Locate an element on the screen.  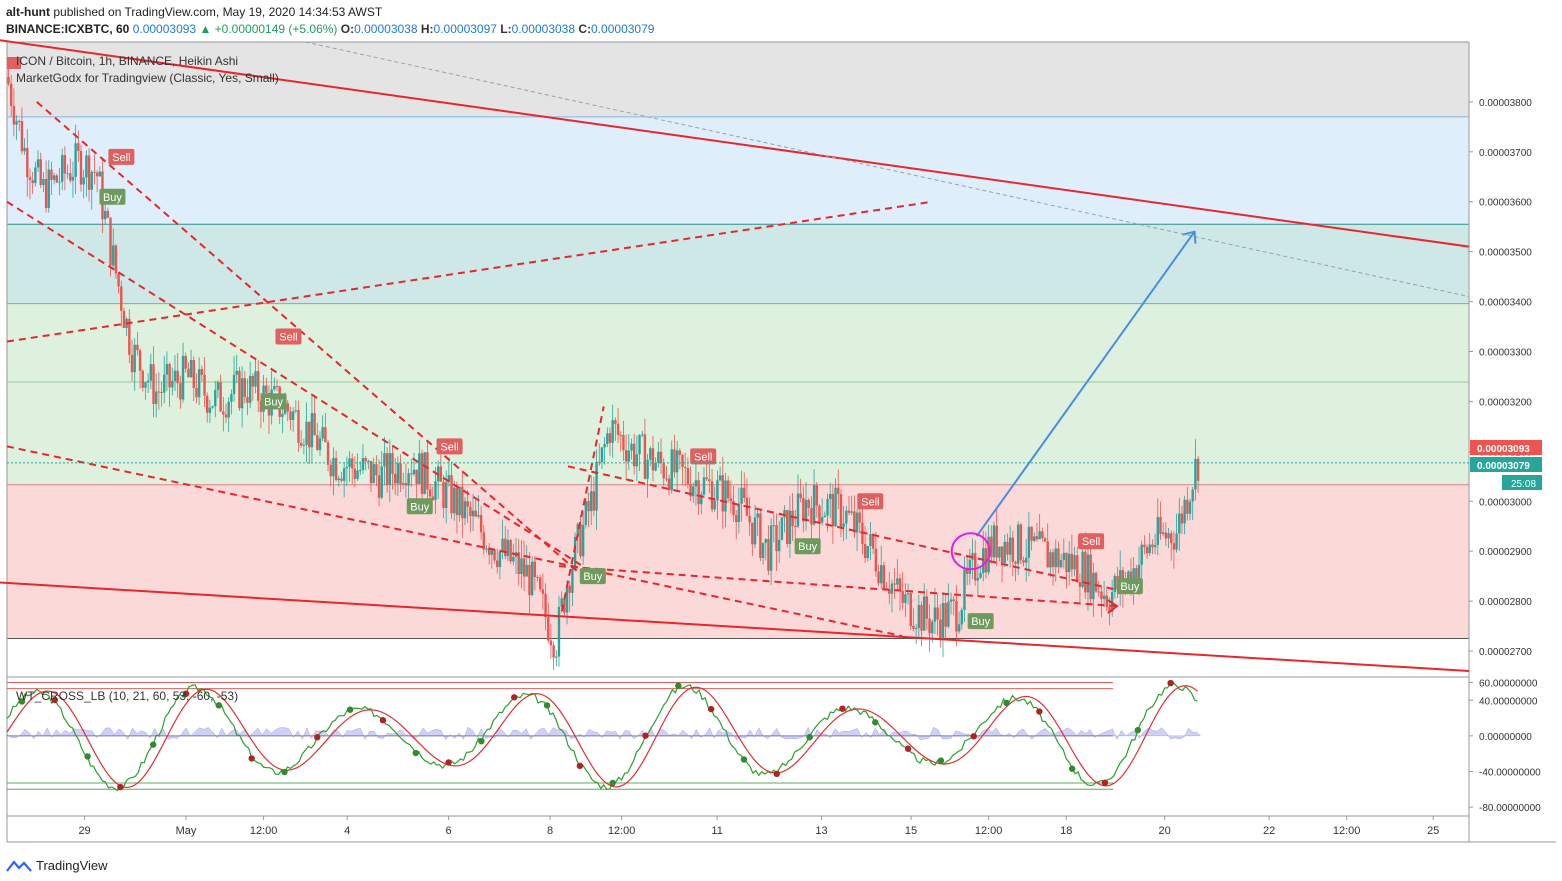
buy-signal: Buy is located at coordinates (112, 196).